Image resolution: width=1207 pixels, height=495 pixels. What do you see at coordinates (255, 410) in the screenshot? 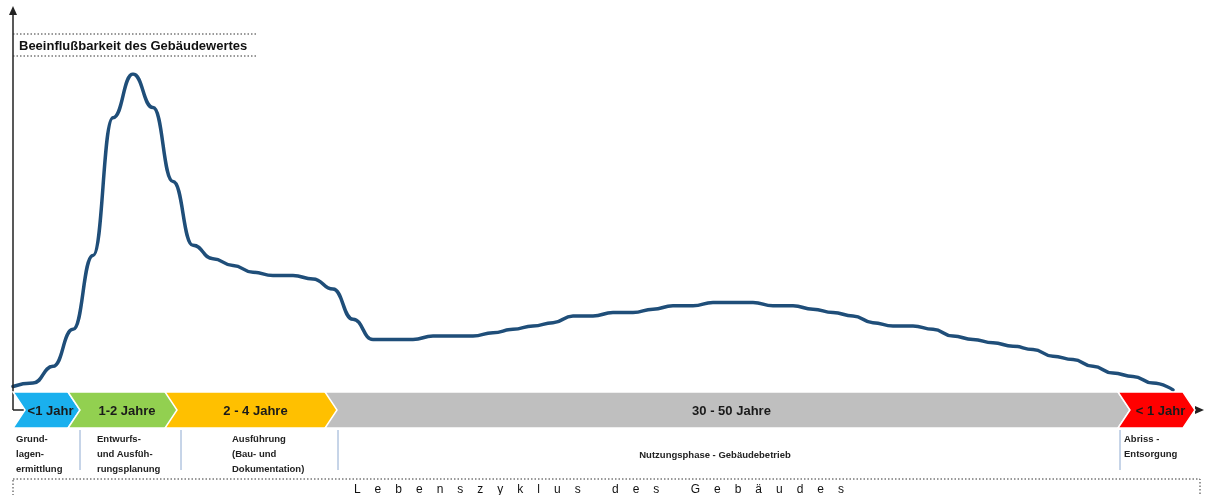
I see `annotation: 2 - 4 Jahre` at bounding box center [255, 410].